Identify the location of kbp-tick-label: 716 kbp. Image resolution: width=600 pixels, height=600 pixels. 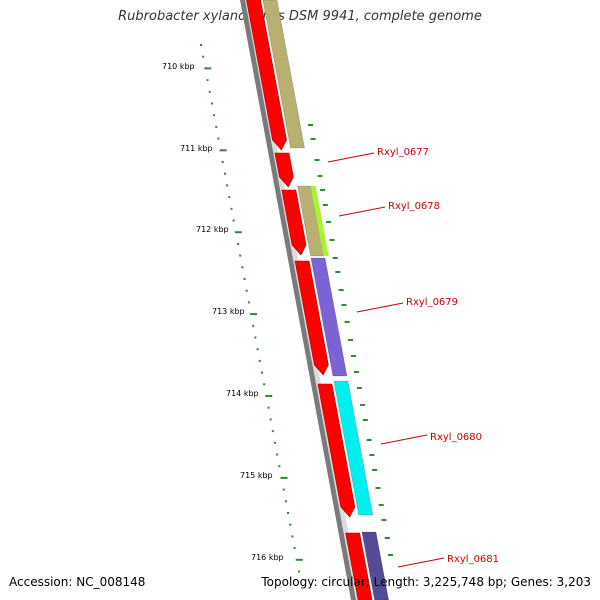
(267, 557).